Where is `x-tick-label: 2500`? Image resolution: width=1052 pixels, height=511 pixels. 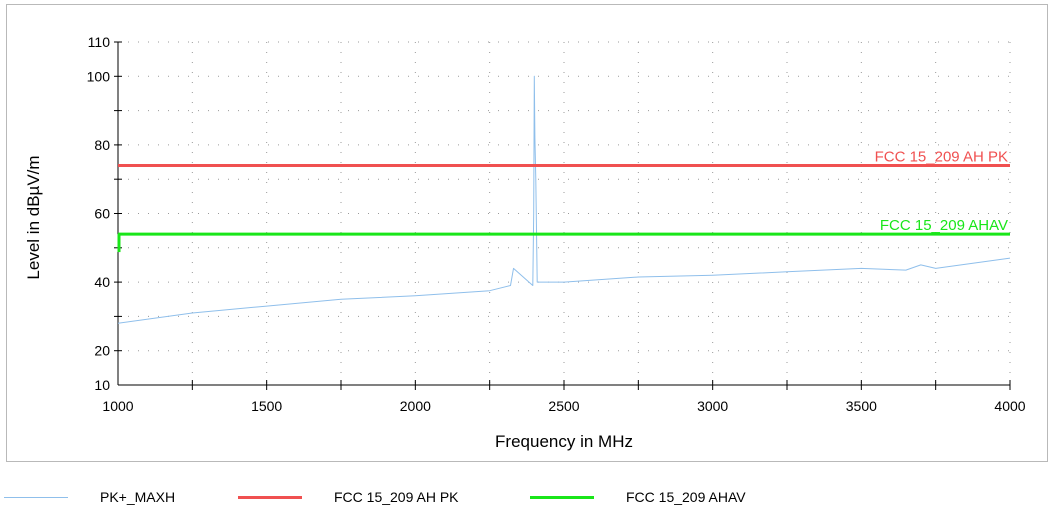 x-tick-label: 2500 is located at coordinates (563, 406).